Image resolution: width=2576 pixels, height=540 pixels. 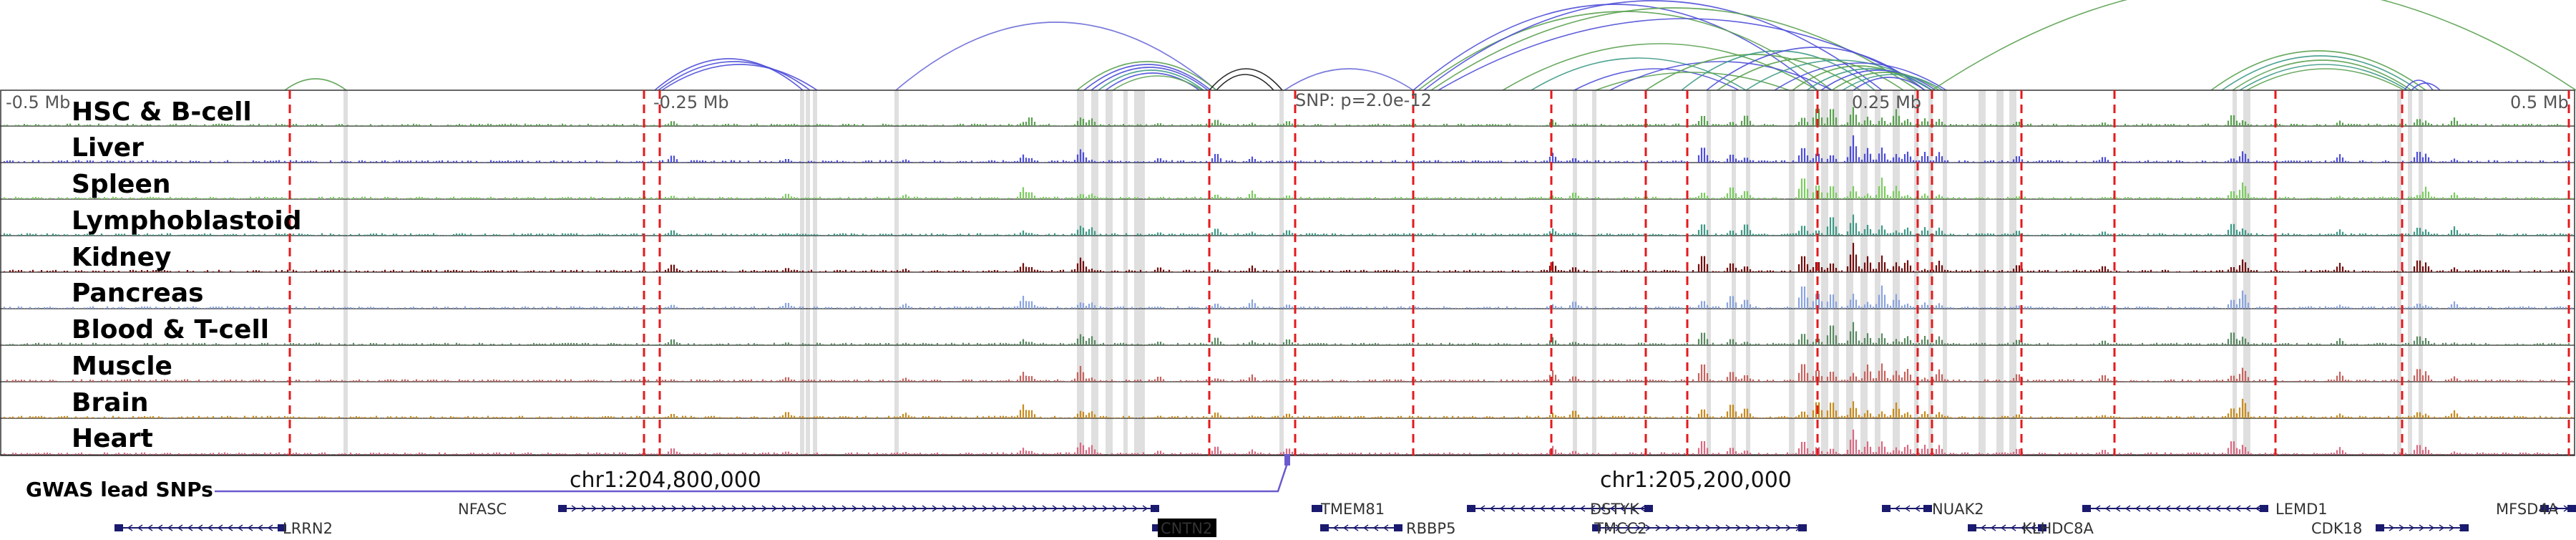 I want to click on axis-label-minus-0-5: -0.5 Mb, so click(x=38, y=102).